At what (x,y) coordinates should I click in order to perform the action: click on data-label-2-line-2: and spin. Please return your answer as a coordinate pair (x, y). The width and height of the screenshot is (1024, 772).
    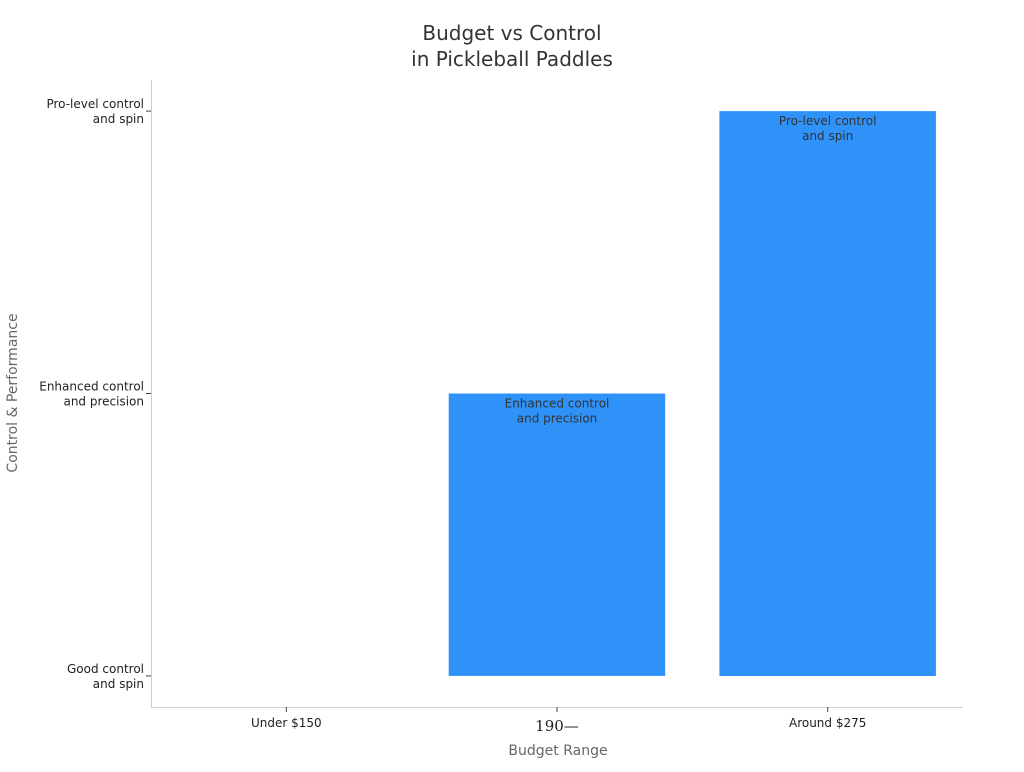
    Looking at the image, I should click on (827, 136).